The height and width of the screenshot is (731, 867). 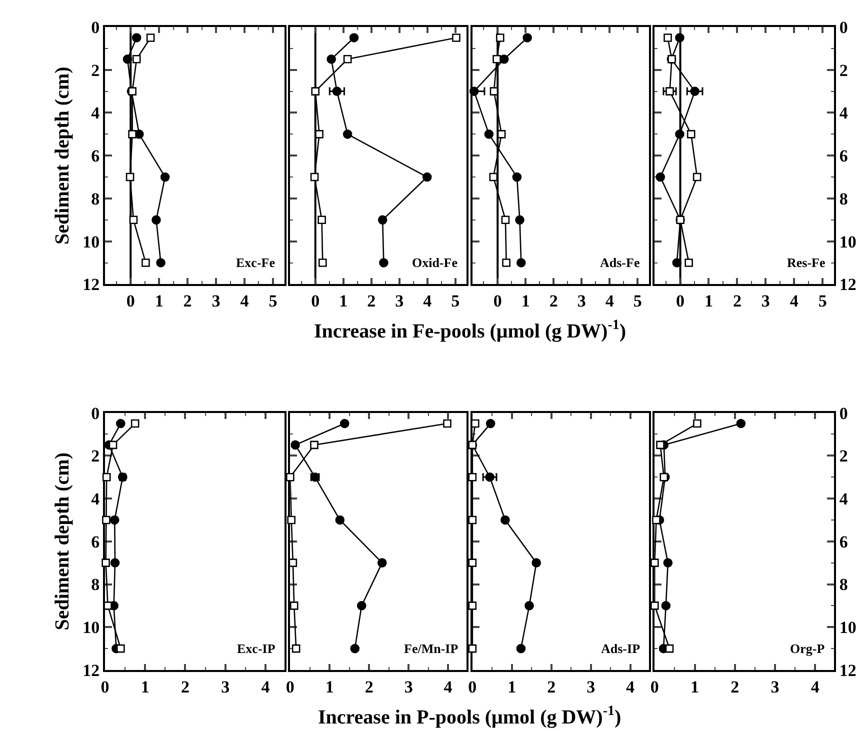 What do you see at coordinates (256, 262) in the screenshot?
I see `annotation: Exc-Fe` at bounding box center [256, 262].